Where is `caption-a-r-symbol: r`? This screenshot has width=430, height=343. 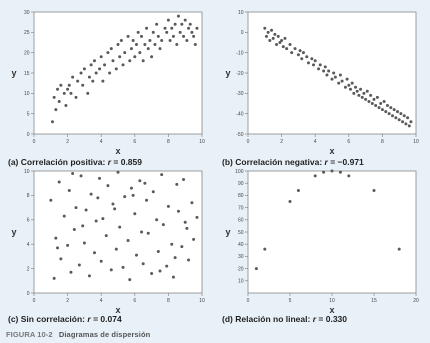
caption-a-r-symbol: r is located at coordinates (109, 162).